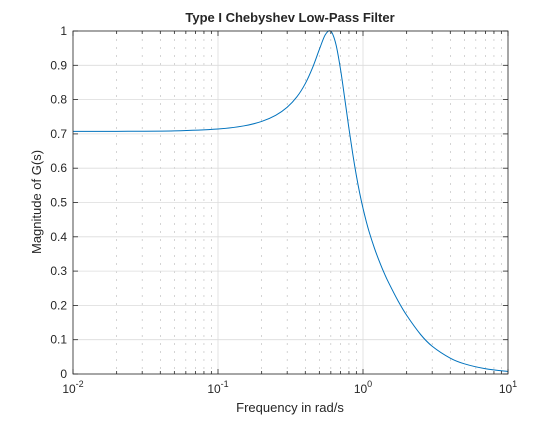  What do you see at coordinates (58, 203) in the screenshot?
I see `y-tick-label: 0.5` at bounding box center [58, 203].